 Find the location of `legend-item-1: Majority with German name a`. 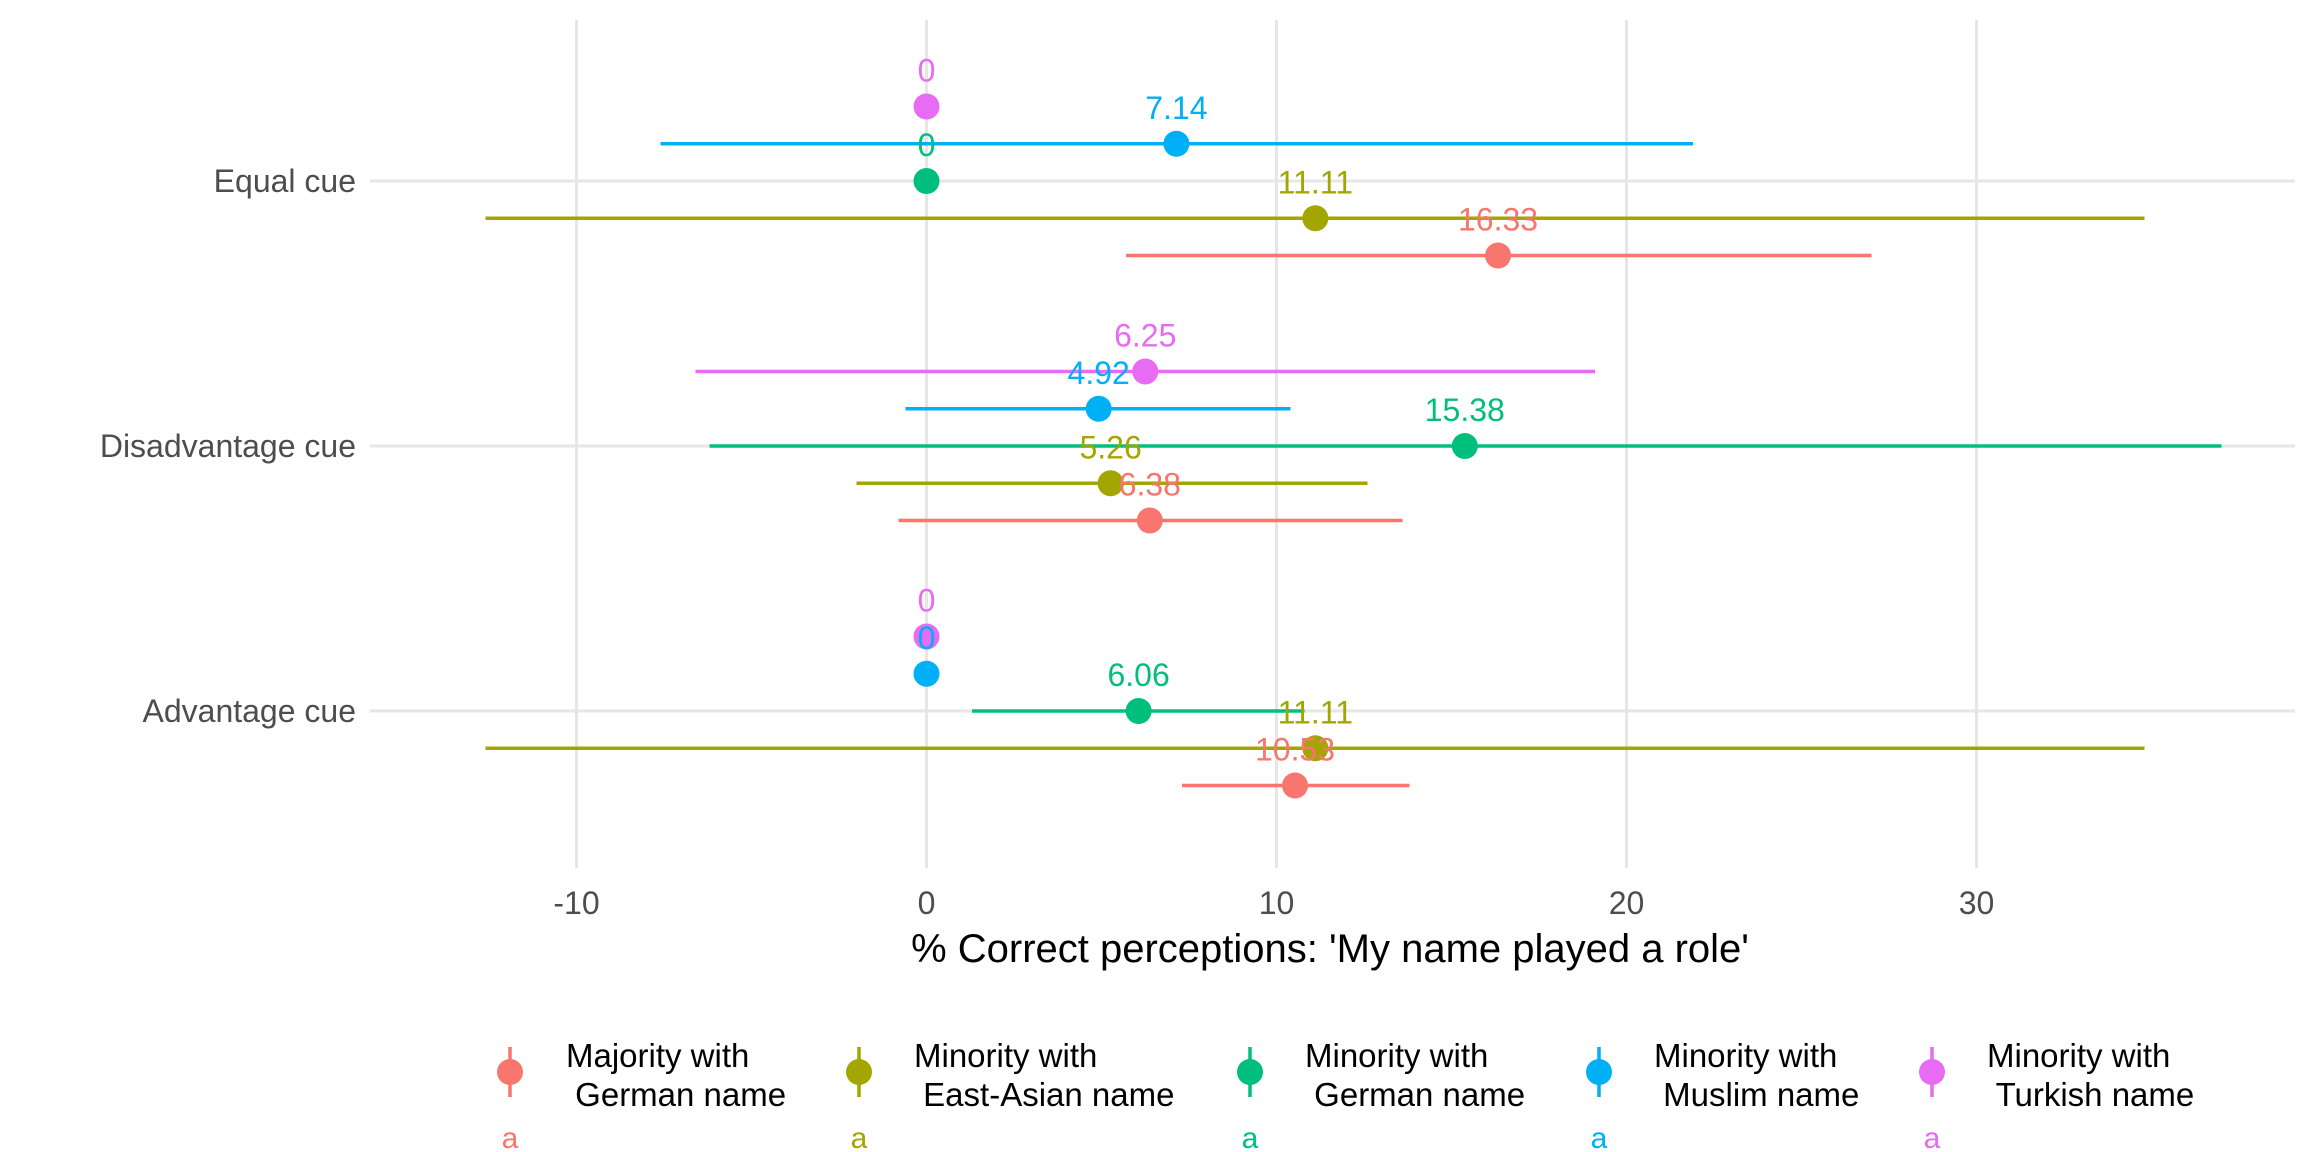

legend-item-1: Majority with German name a is located at coordinates (641, 1094).